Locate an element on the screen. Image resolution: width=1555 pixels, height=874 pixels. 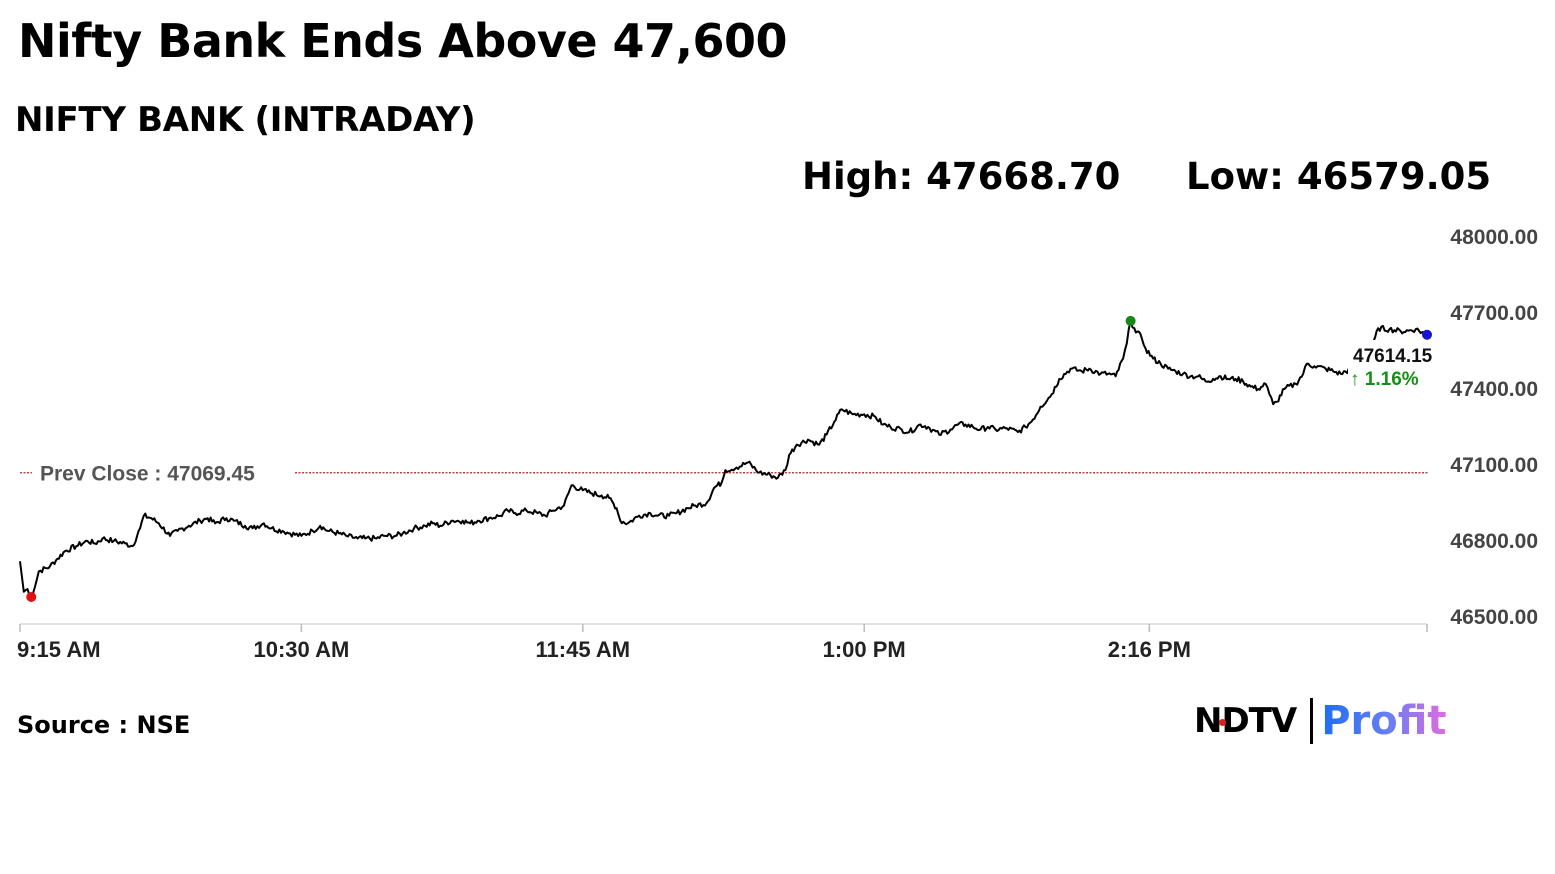
headline: Nifty Bank Ends Above 47,600 is located at coordinates (403, 41).